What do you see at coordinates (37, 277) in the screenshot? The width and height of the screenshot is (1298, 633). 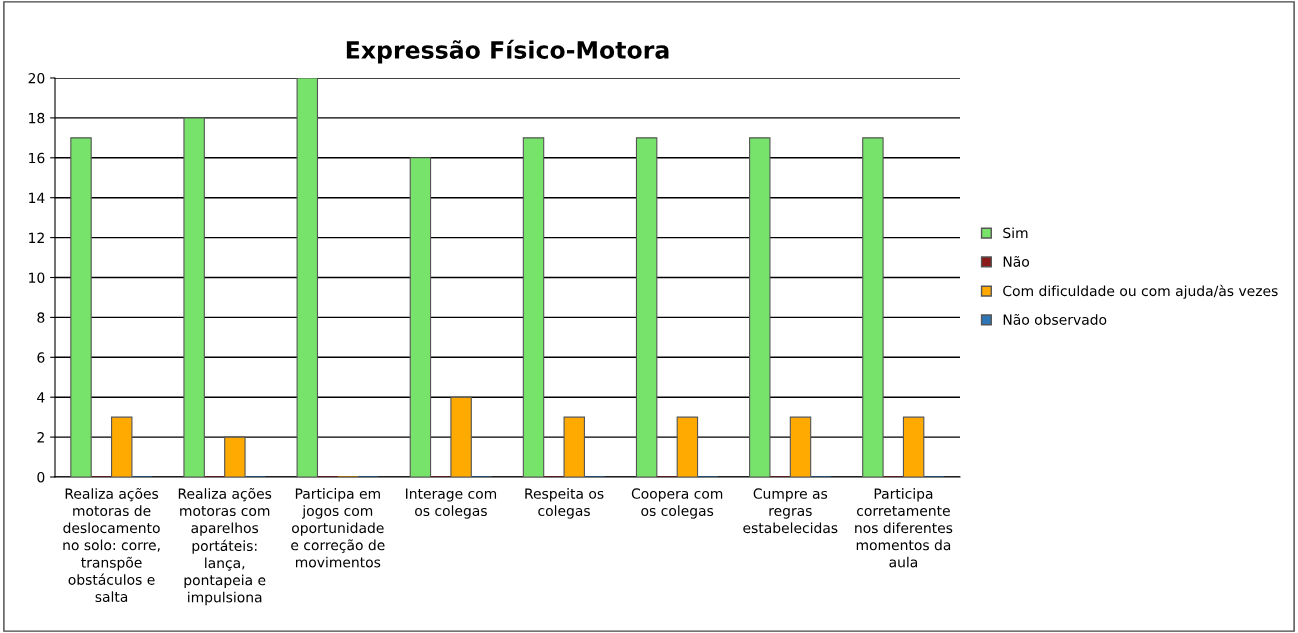 I see `y-tick-label: 10` at bounding box center [37, 277].